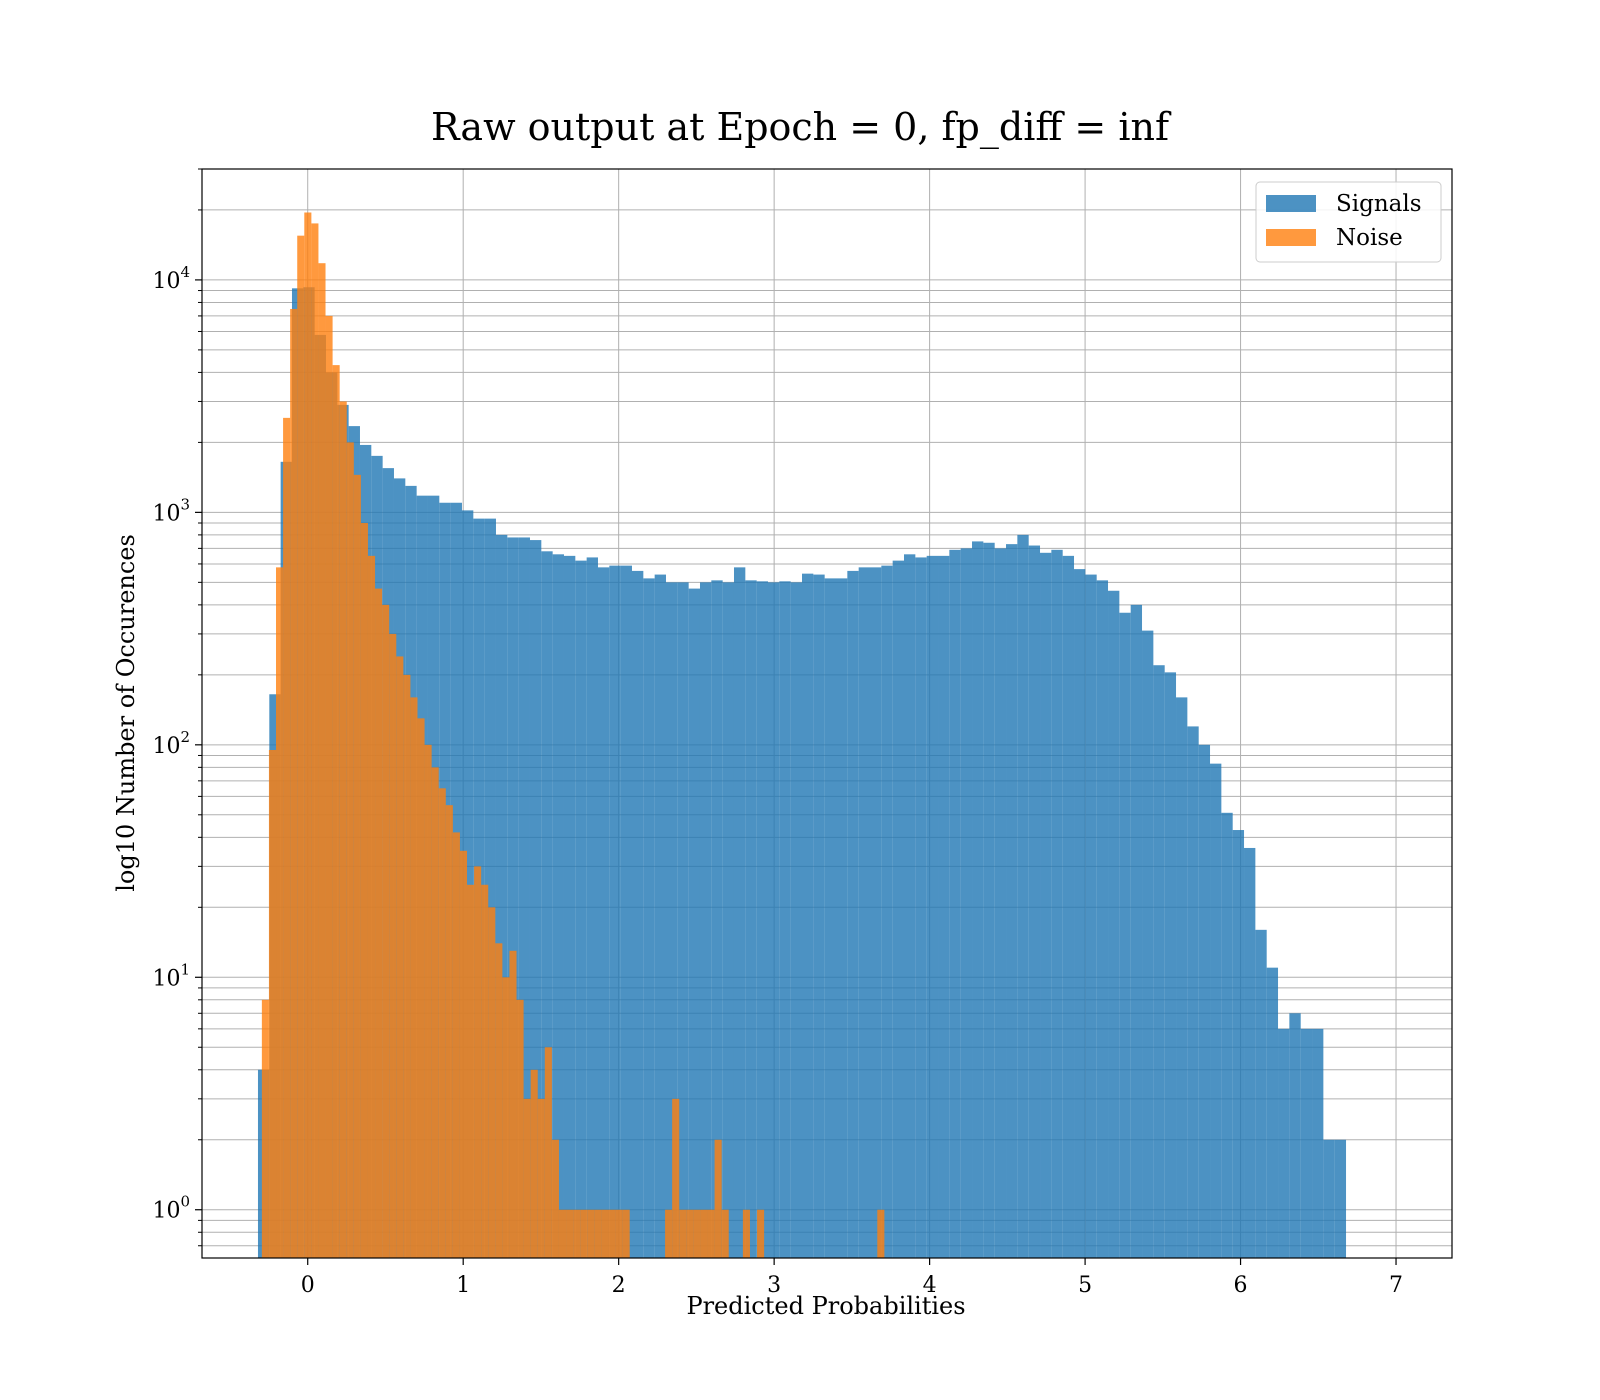  I want to click on y-tick-label: 10⁴, so click(171, 278).